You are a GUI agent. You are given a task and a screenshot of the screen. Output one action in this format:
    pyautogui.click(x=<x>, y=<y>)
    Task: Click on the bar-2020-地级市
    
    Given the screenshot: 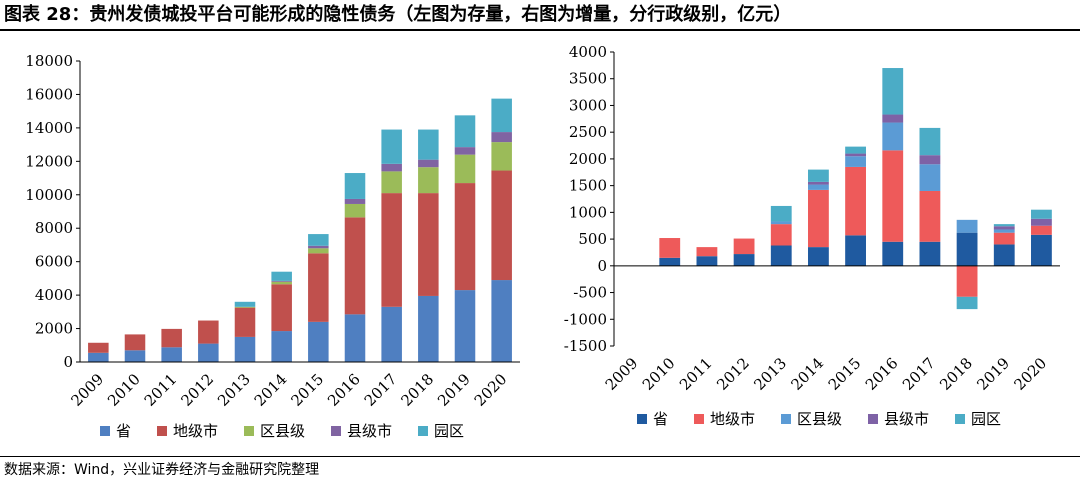 What is the action you would take?
    pyautogui.click(x=501, y=225)
    